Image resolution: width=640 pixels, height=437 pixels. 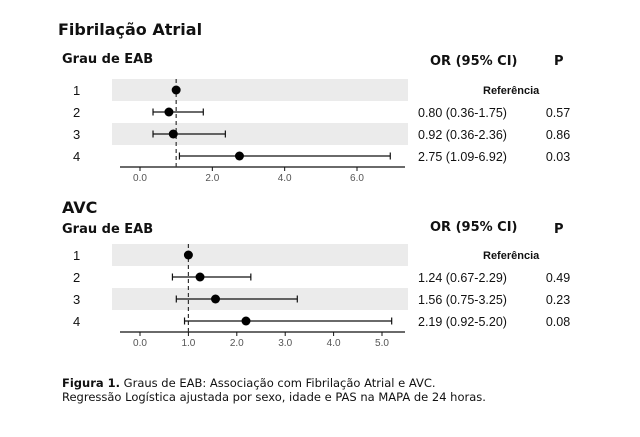 What do you see at coordinates (382, 343) in the screenshot?
I see `panel2-x-tick-label: 5.0` at bounding box center [382, 343].